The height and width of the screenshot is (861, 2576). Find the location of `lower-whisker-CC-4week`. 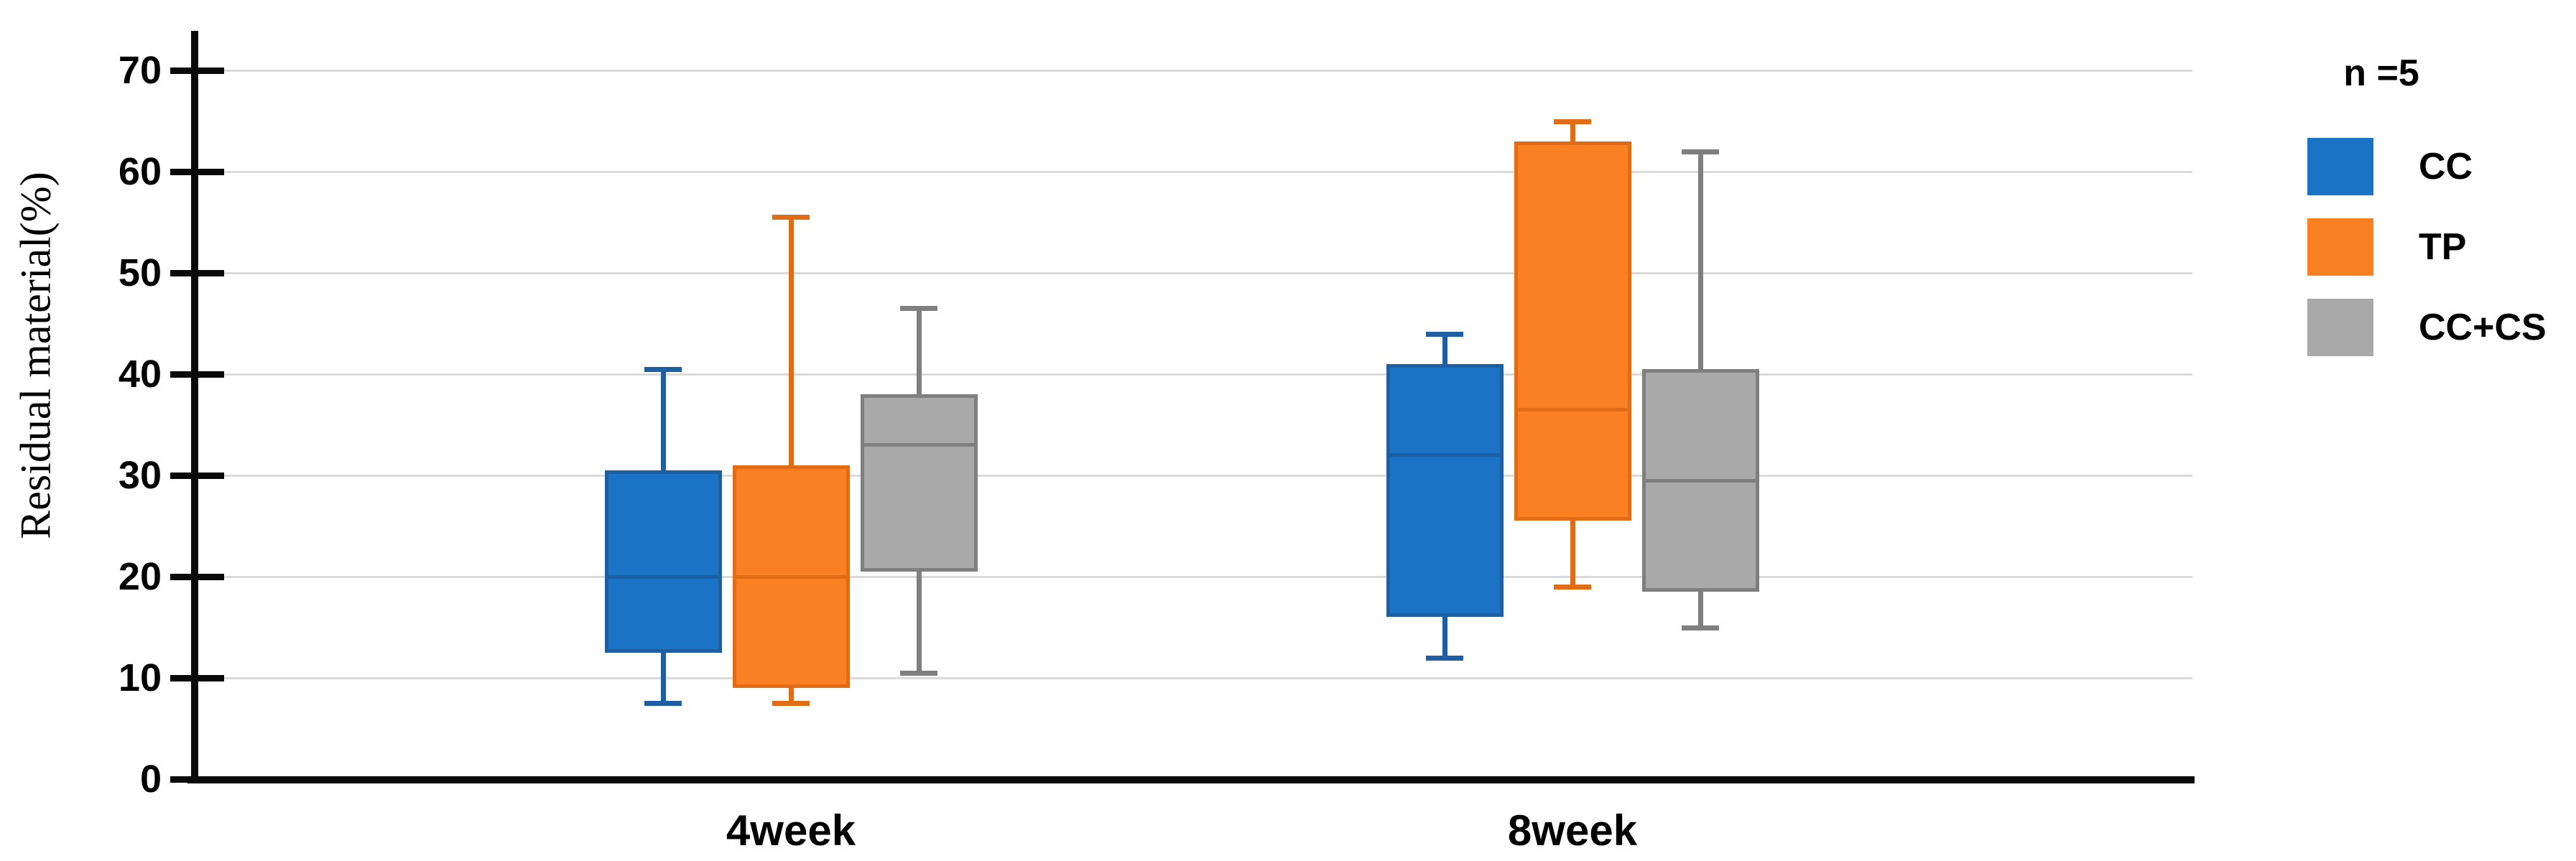

lower-whisker-CC-4week is located at coordinates (663, 678).